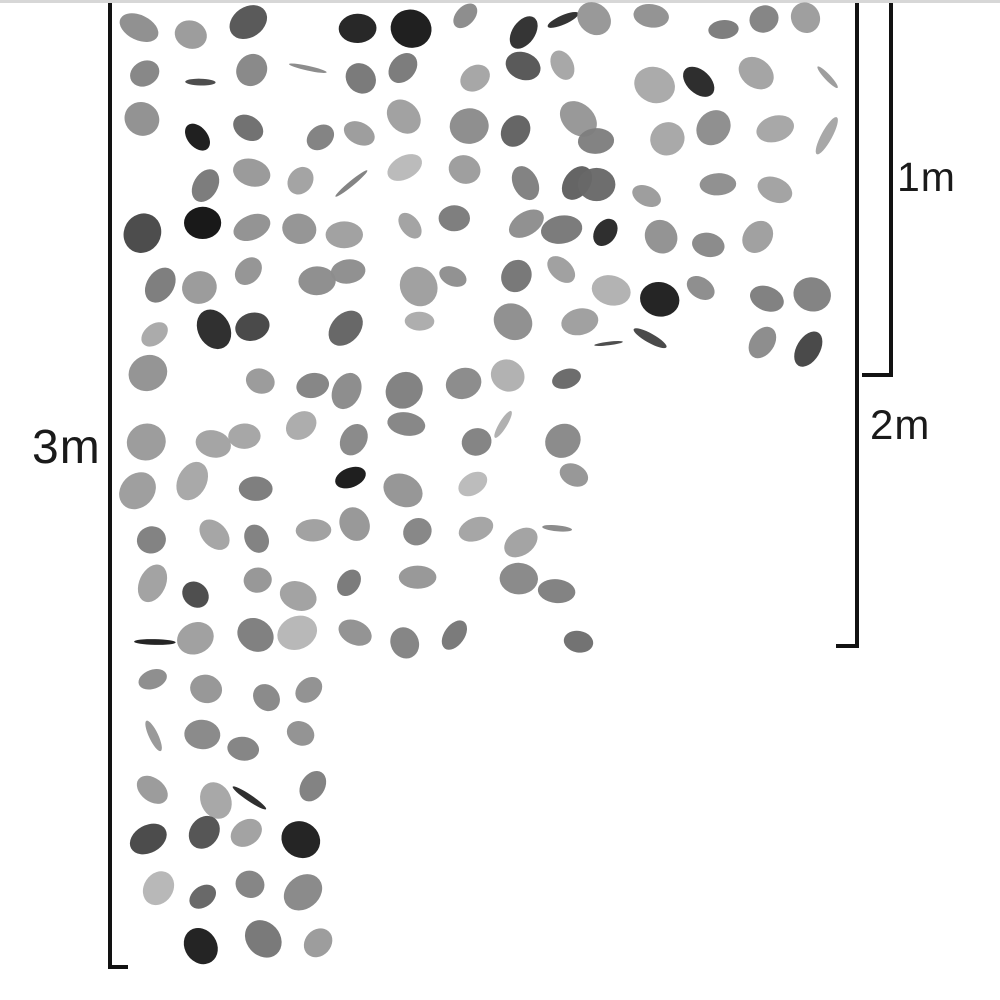  Describe the element at coordinates (847, 646) in the screenshot. I see `measure-line-2m-foot` at that location.